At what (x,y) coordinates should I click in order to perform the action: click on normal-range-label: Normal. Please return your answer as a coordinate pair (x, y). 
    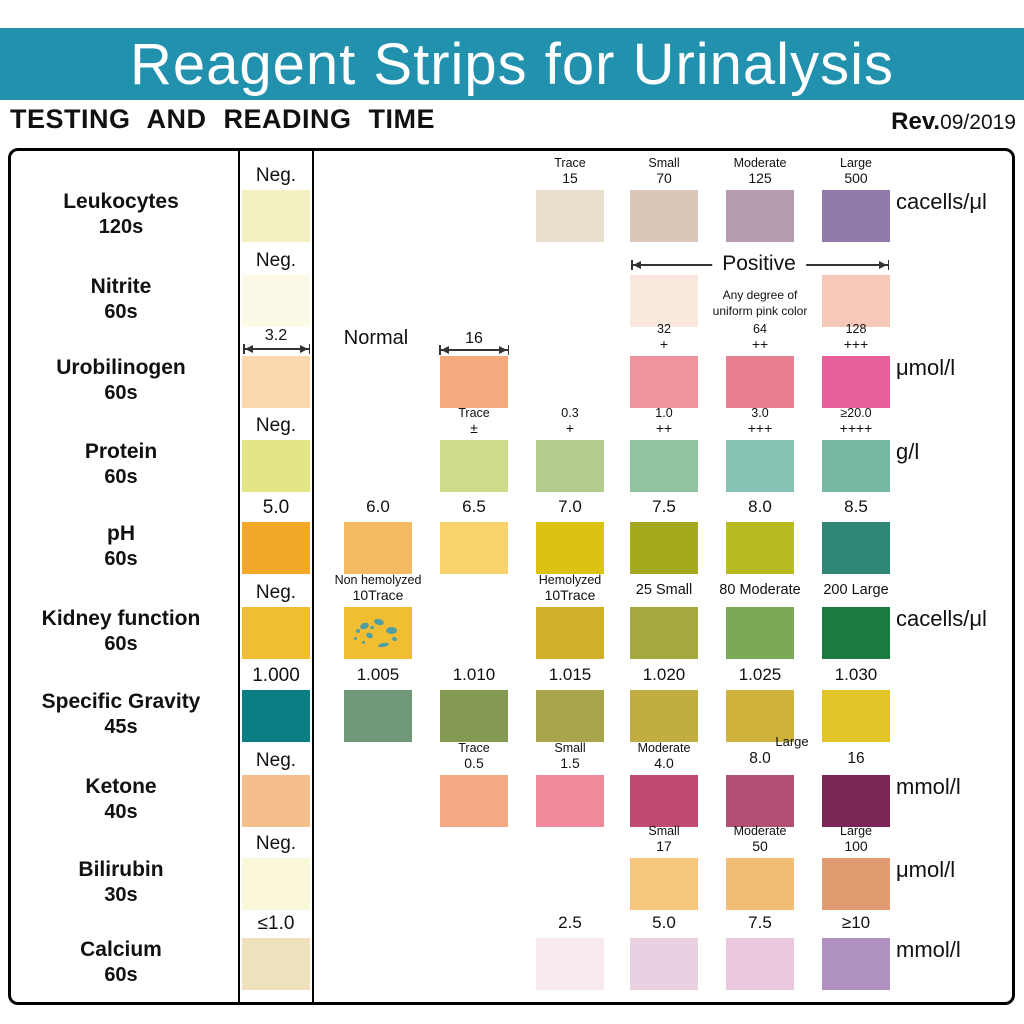
    Looking at the image, I should click on (376, 338).